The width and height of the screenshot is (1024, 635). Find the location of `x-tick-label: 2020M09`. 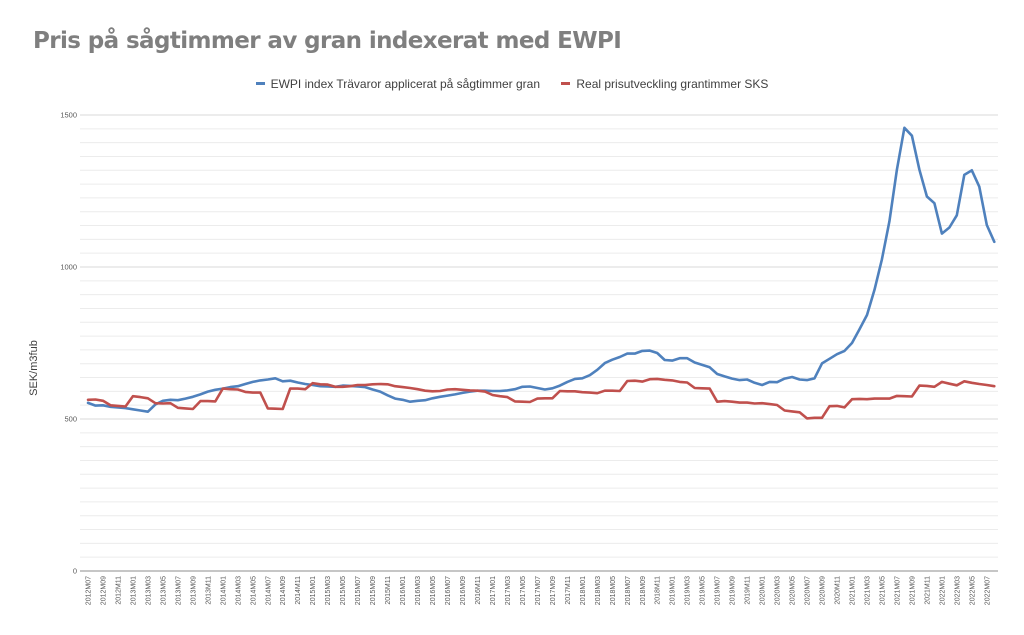

x-tick-label: 2020M09 is located at coordinates (823, 590).